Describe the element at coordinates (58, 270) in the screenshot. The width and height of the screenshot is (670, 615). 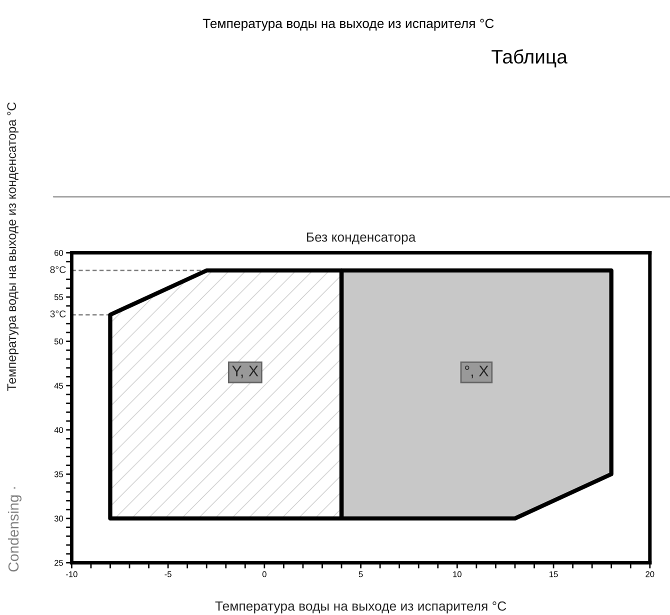
I see `ref-line-label: 8°C` at that location.